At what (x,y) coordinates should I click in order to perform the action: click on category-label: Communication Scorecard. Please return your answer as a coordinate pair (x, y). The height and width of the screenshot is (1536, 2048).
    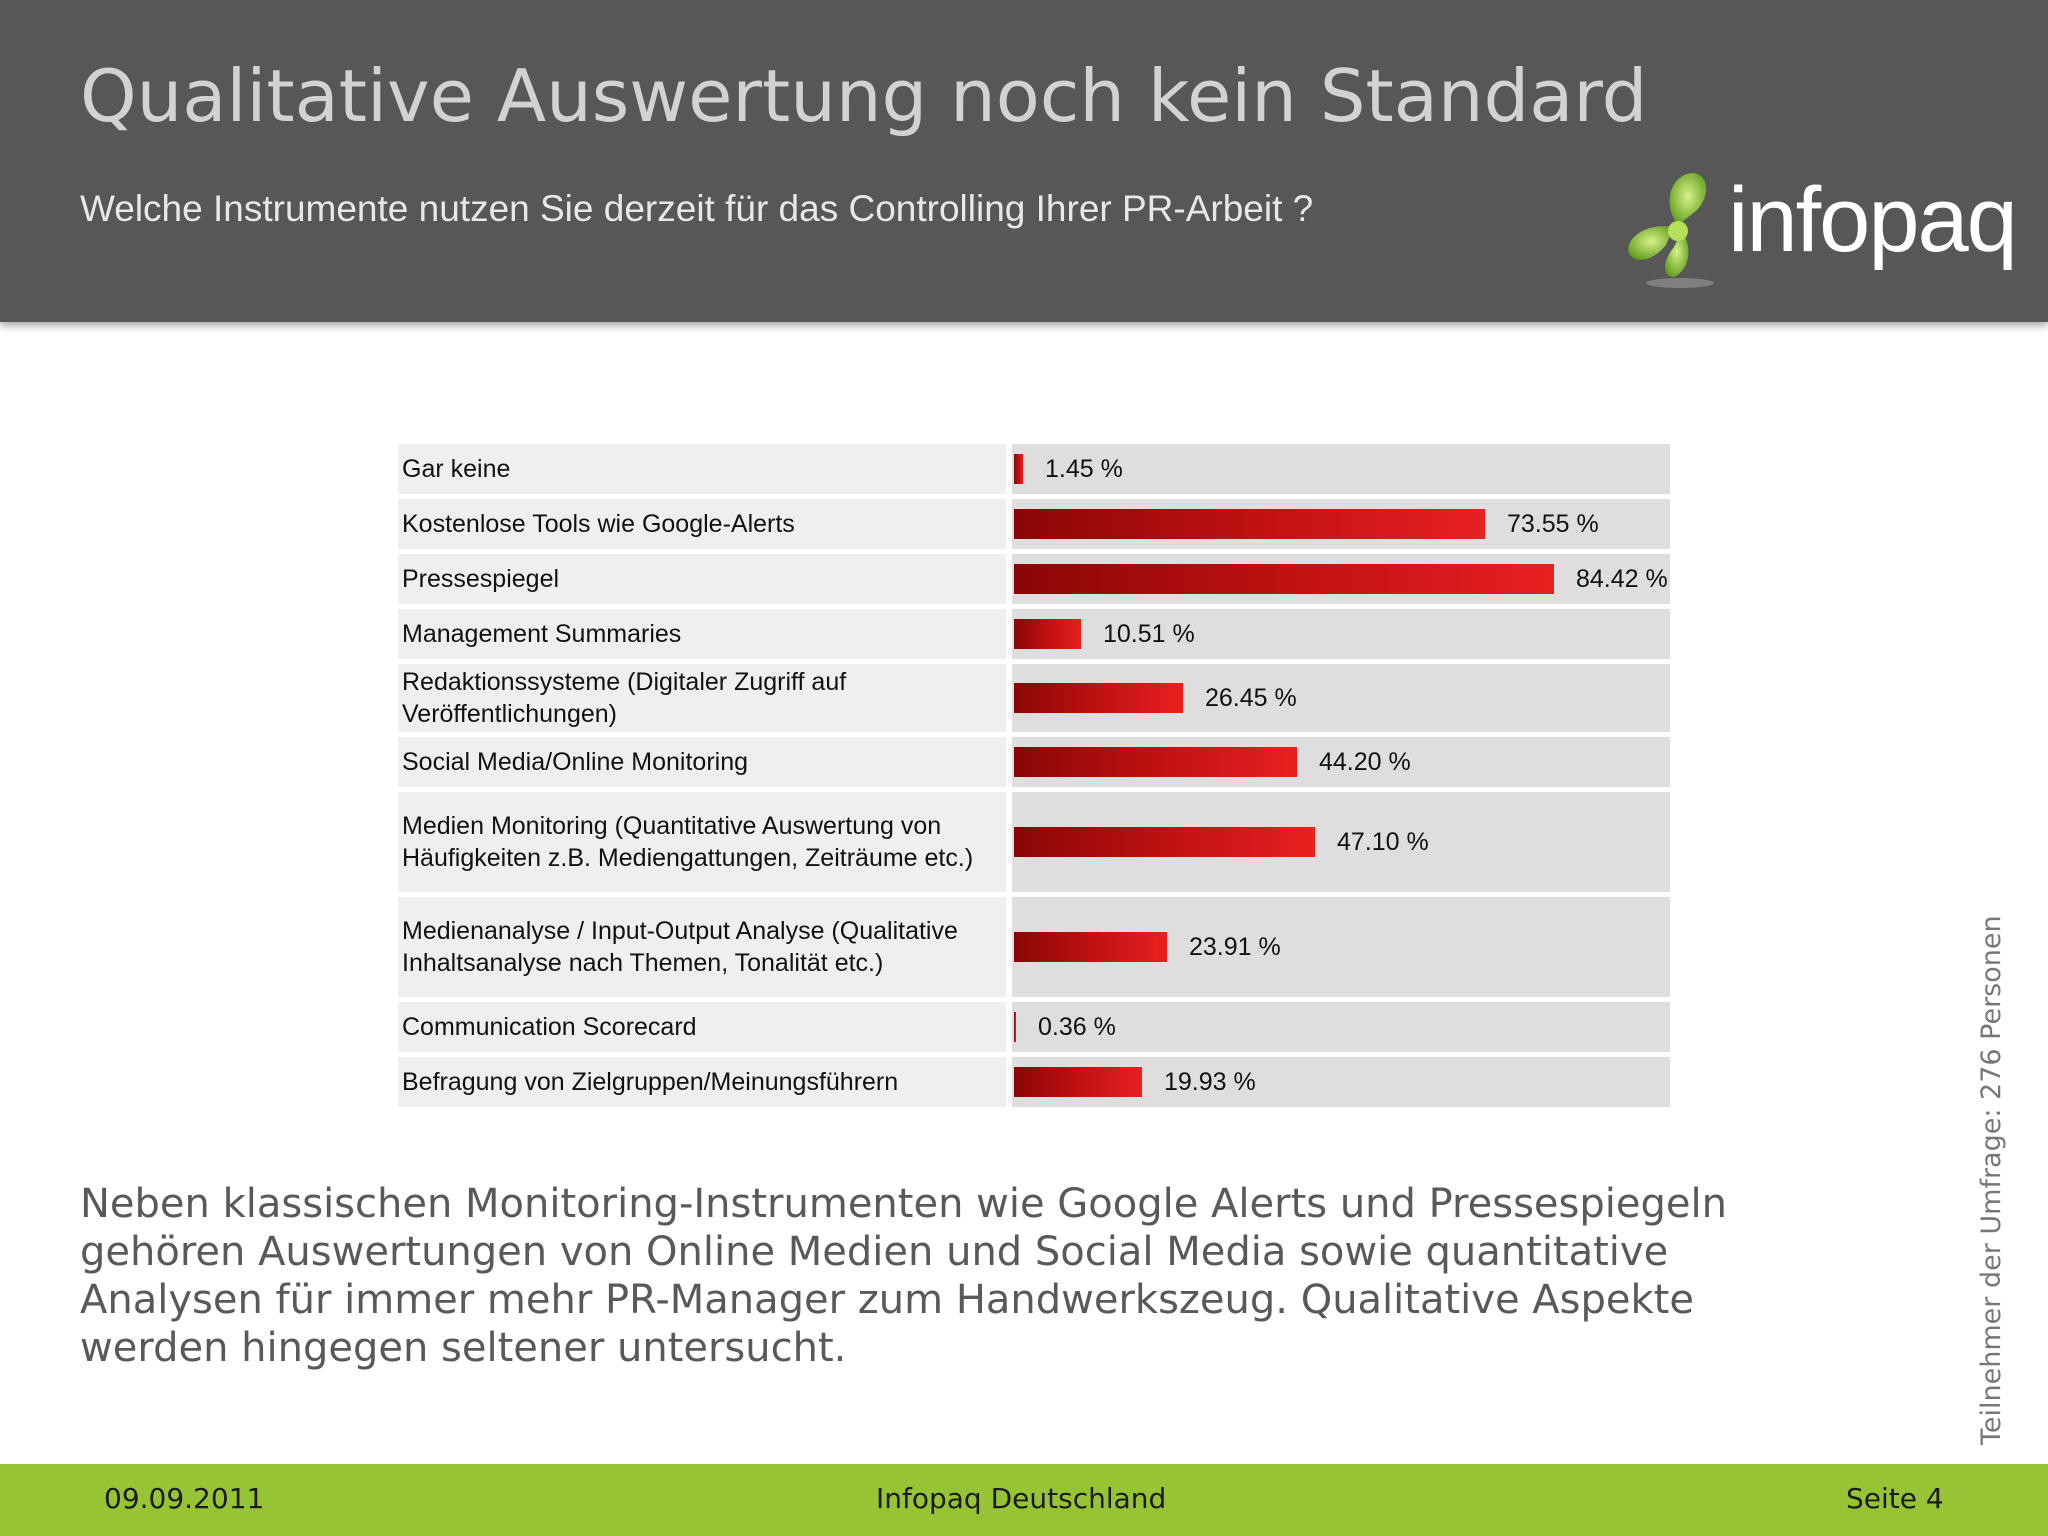
    Looking at the image, I should click on (702, 1027).